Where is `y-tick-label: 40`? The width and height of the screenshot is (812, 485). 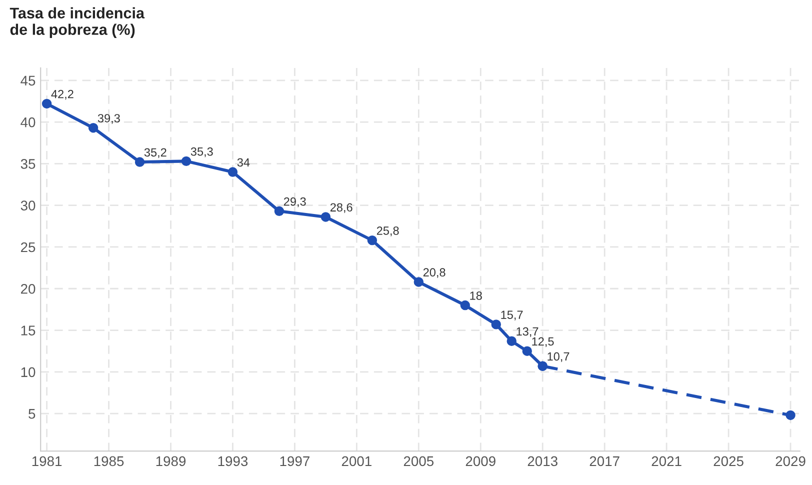 y-tick-label: 40 is located at coordinates (28, 122).